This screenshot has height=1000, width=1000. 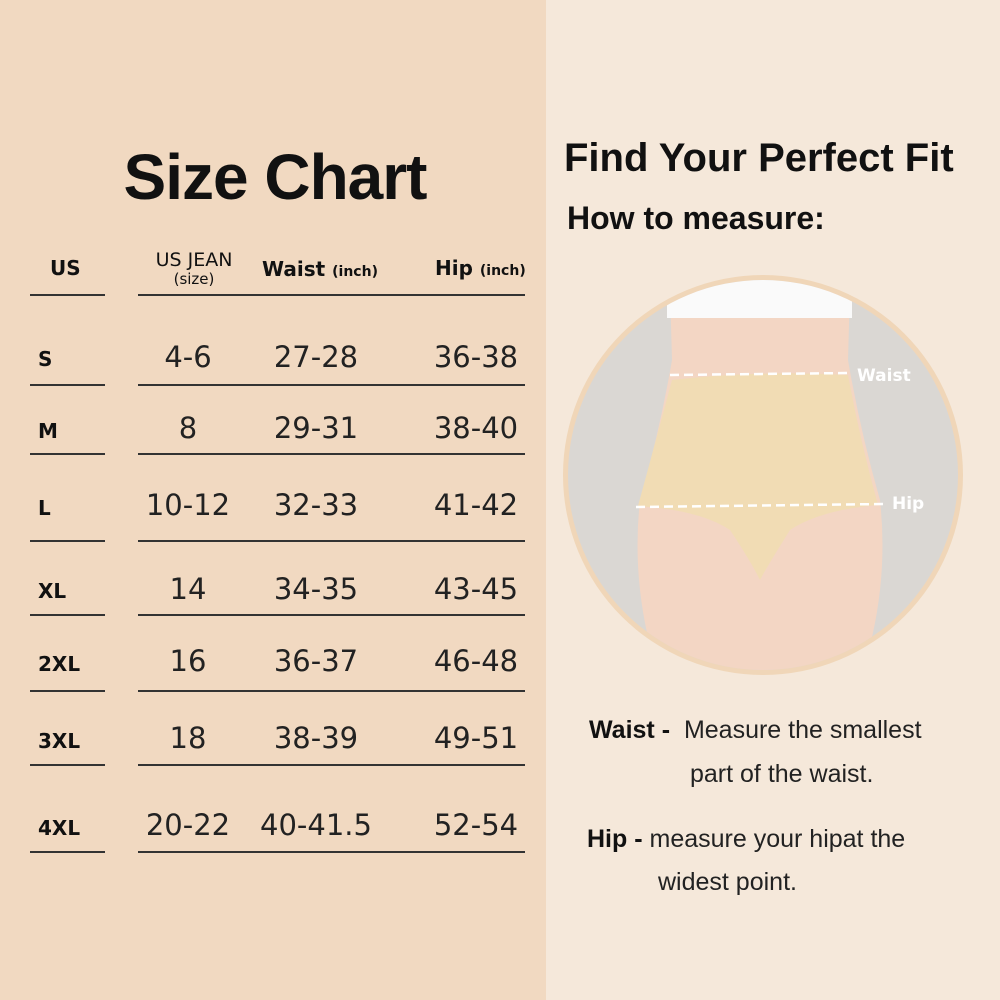 What do you see at coordinates (476, 825) in the screenshot?
I see `row-hip: 52-54` at bounding box center [476, 825].